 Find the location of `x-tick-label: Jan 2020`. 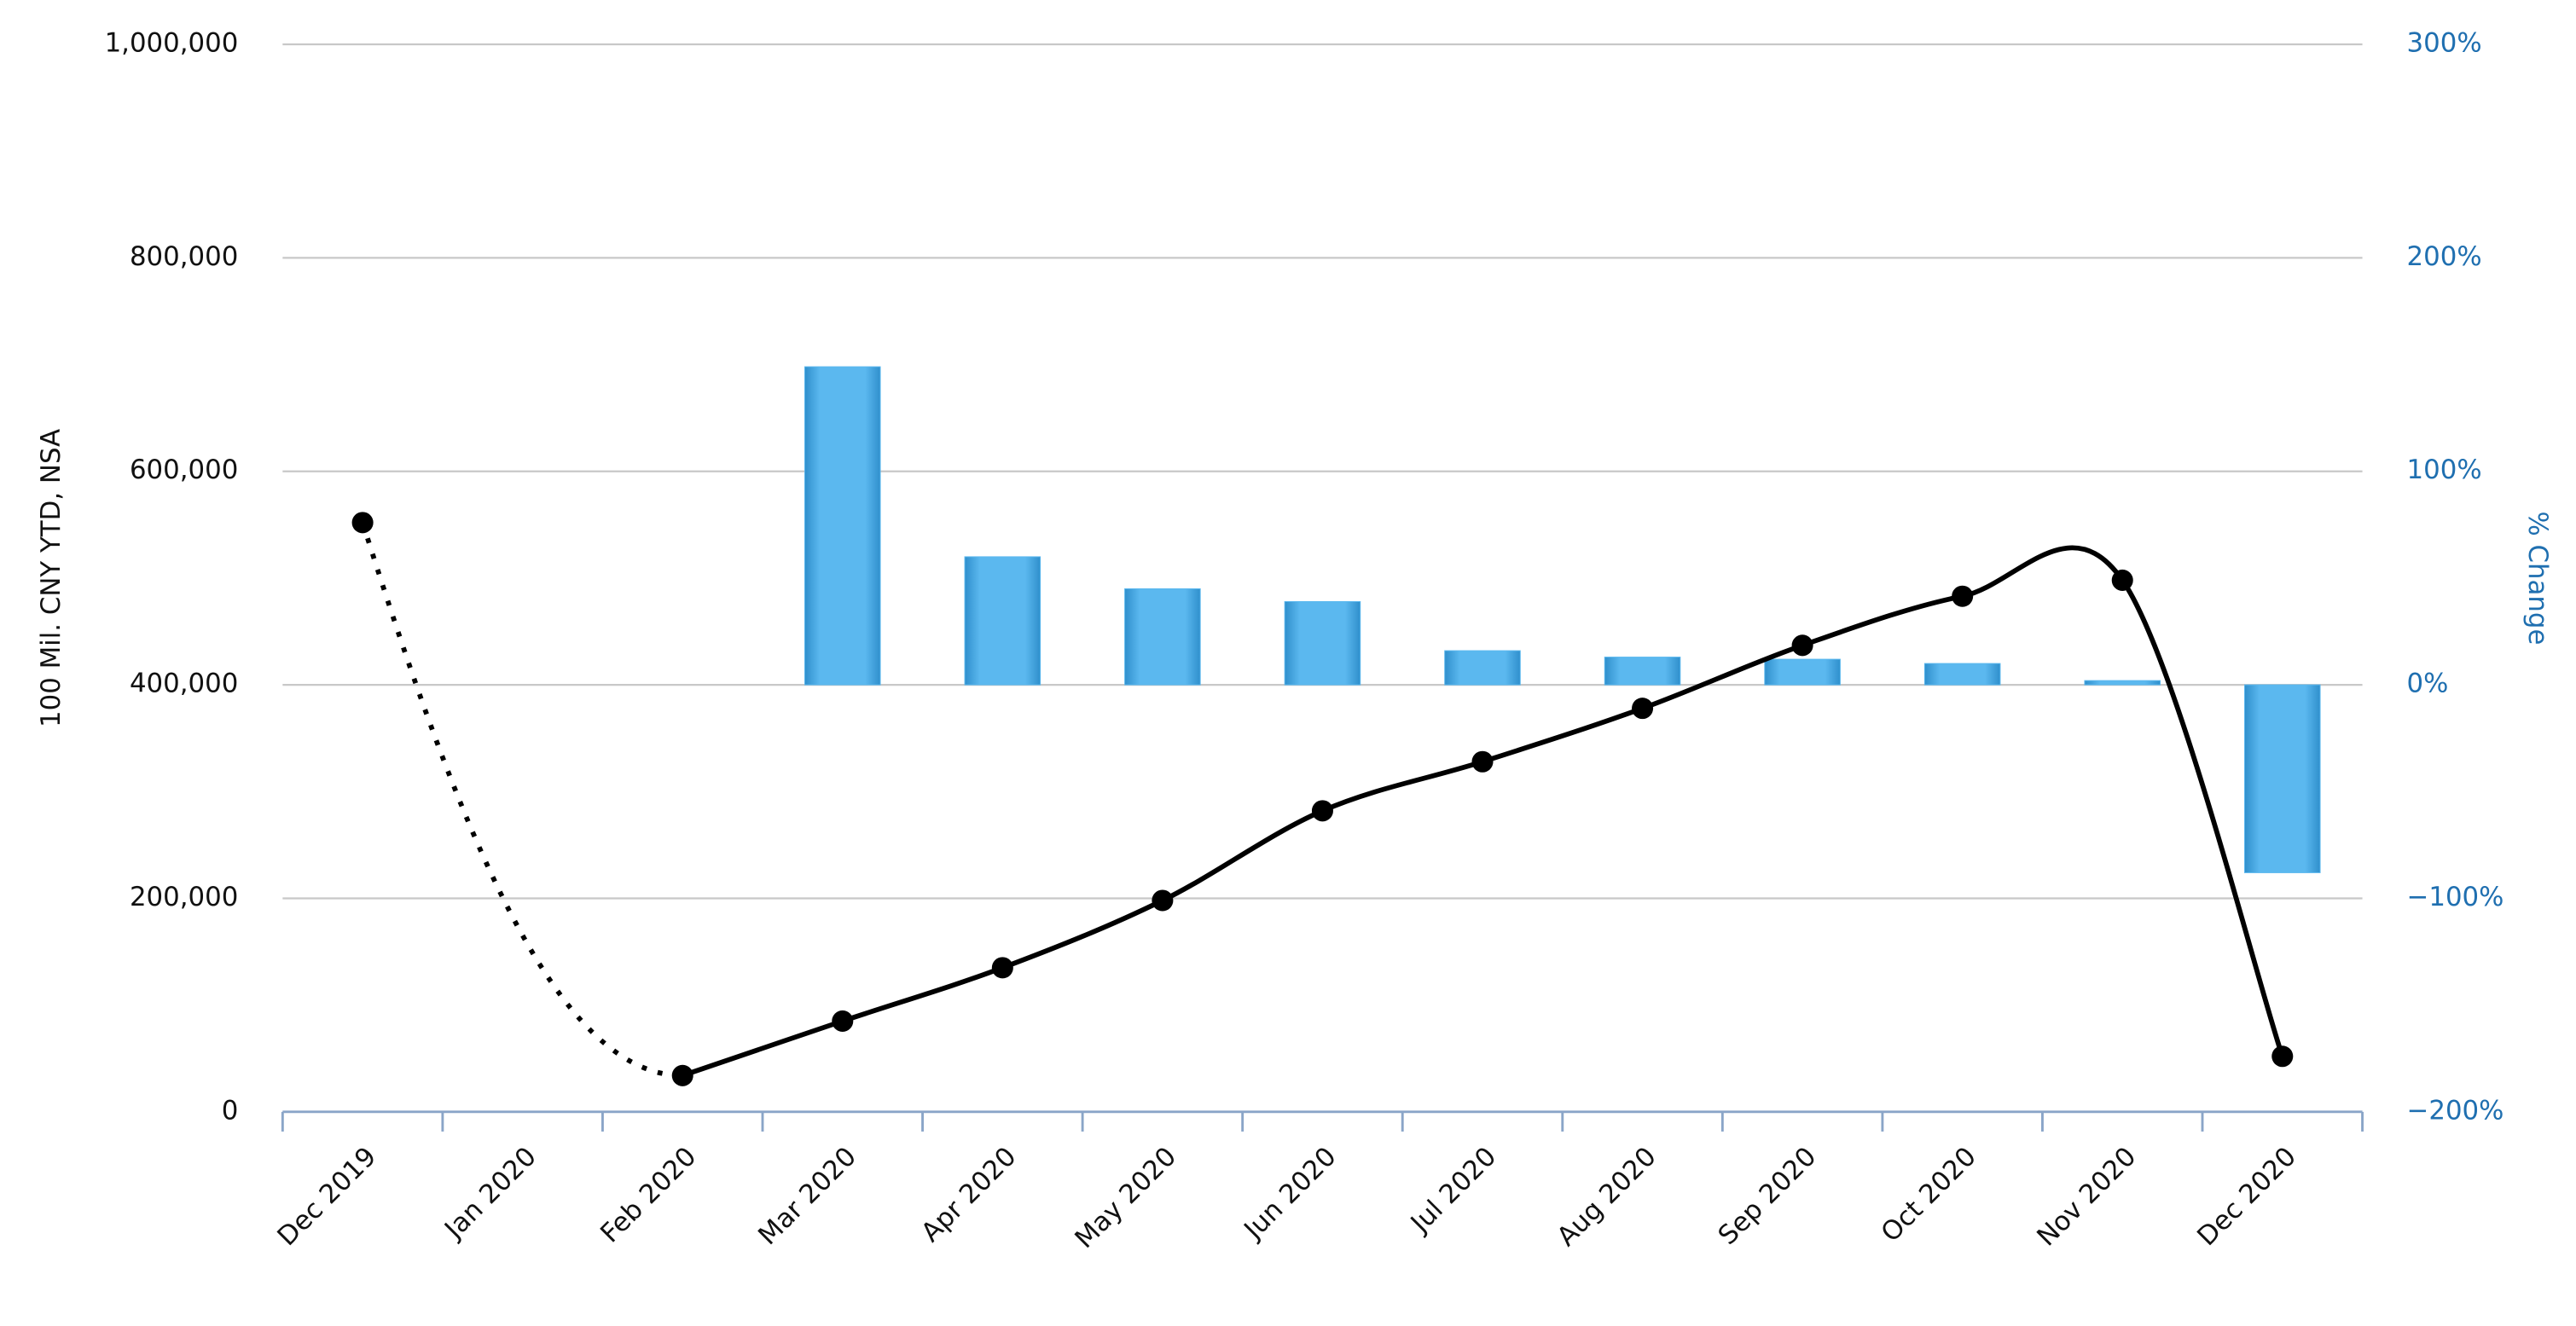

x-tick-label: Jan 2020 is located at coordinates (490, 1193).